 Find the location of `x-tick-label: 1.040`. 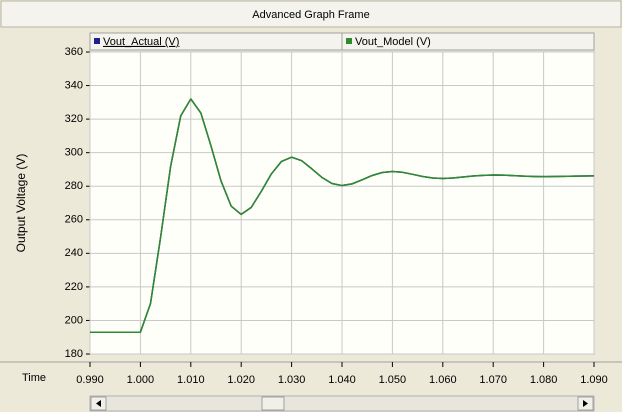

x-tick-label: 1.040 is located at coordinates (342, 380).